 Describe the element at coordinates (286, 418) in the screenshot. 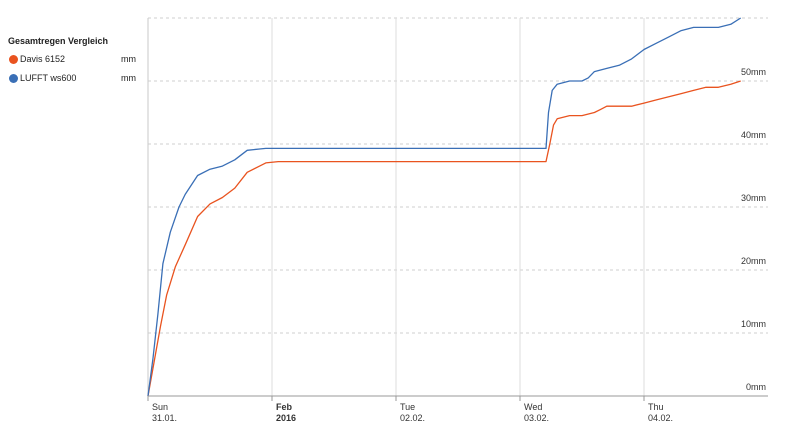

I see `x-tick-label: 2016` at that location.